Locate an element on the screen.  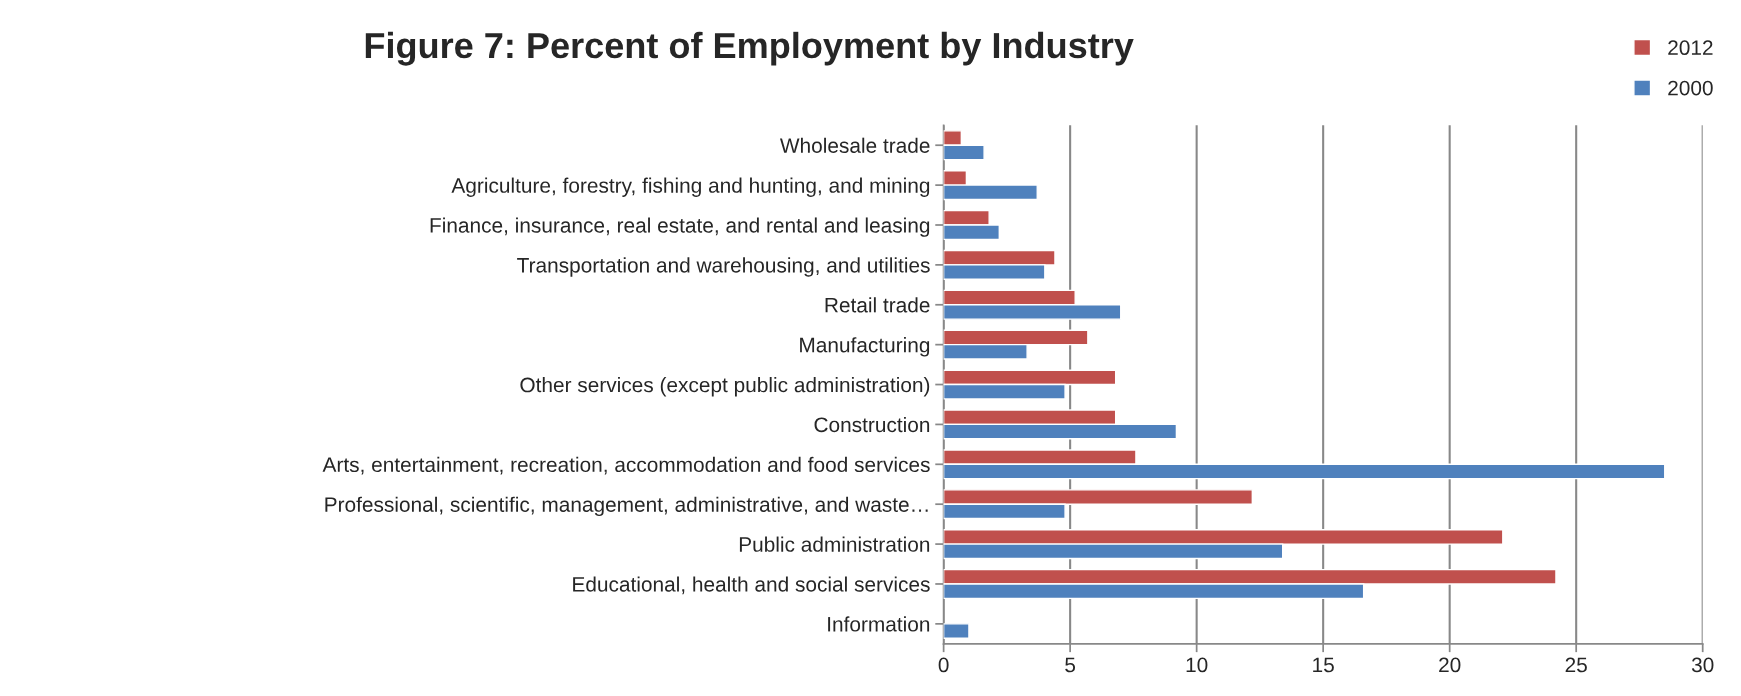
y-tick-label: Construction is located at coordinates (872, 424).